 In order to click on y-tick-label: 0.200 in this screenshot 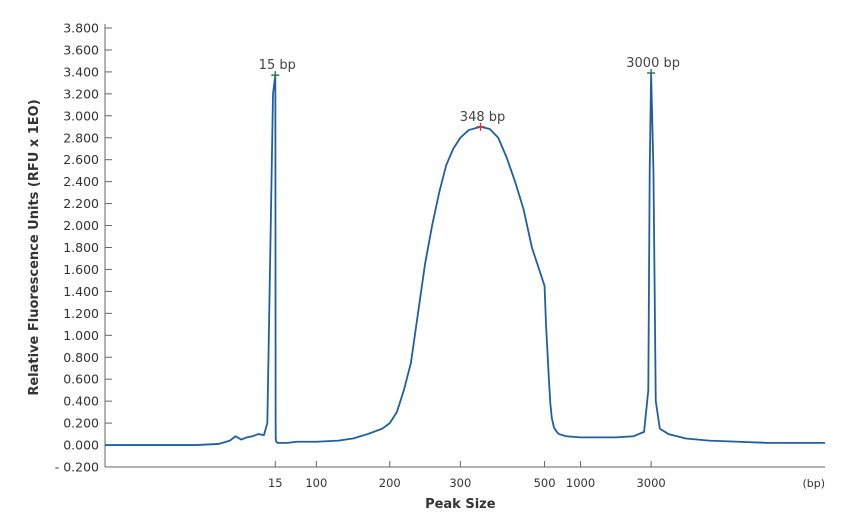, I will do `click(81, 423)`.